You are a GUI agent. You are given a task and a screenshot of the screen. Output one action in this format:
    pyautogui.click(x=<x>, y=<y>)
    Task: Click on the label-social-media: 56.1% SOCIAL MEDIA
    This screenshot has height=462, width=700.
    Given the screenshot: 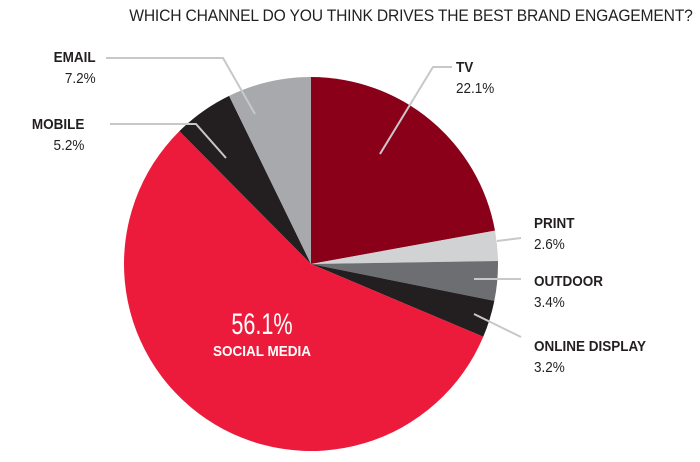 What is the action you would take?
    pyautogui.click(x=262, y=335)
    